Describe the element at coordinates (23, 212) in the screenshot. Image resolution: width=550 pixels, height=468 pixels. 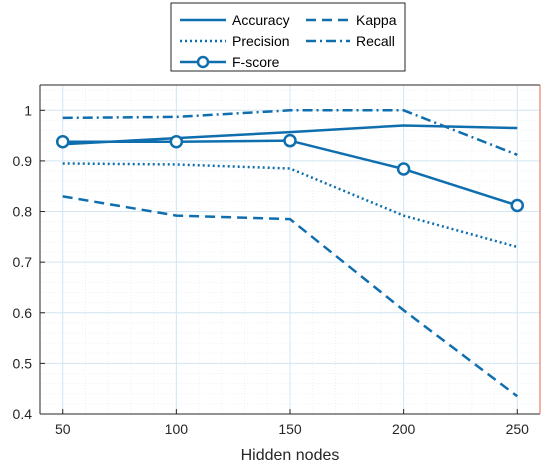
I see `y-tick-label: 0.8` at that location.